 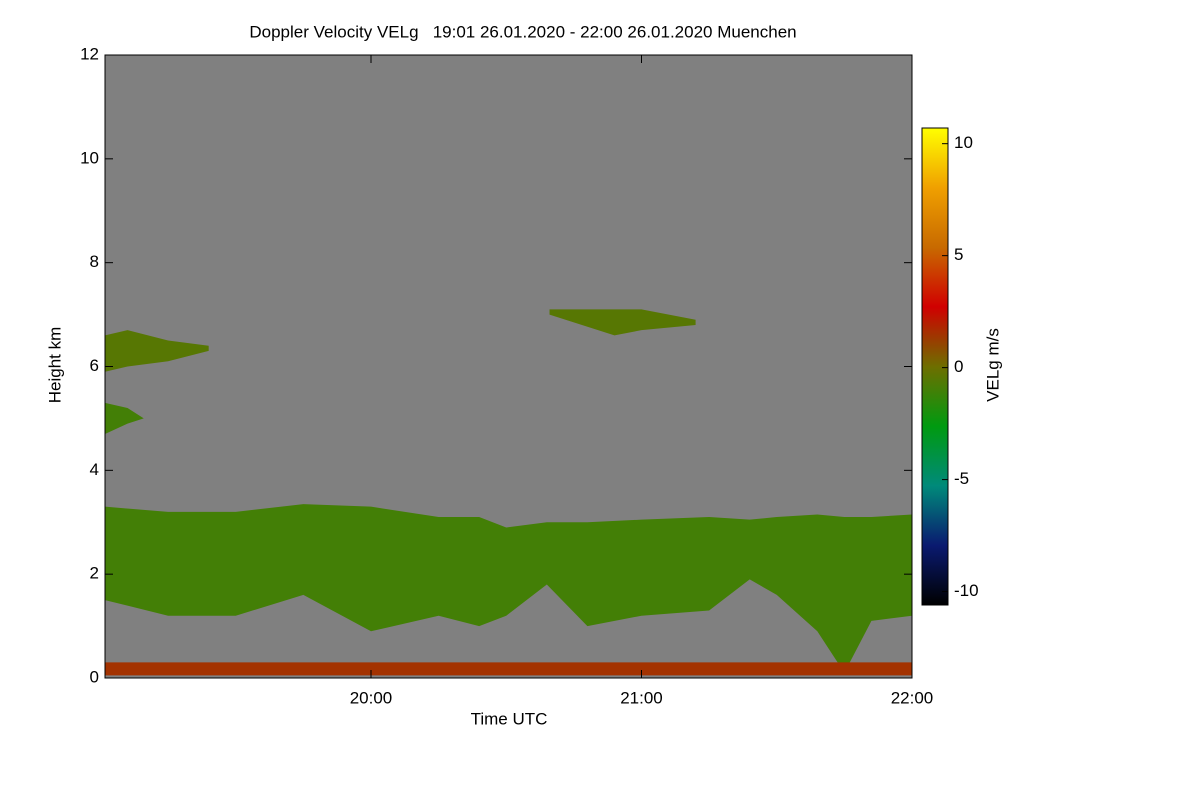 What do you see at coordinates (958, 366) in the screenshot?
I see `colorbar-tick-label: 0` at bounding box center [958, 366].